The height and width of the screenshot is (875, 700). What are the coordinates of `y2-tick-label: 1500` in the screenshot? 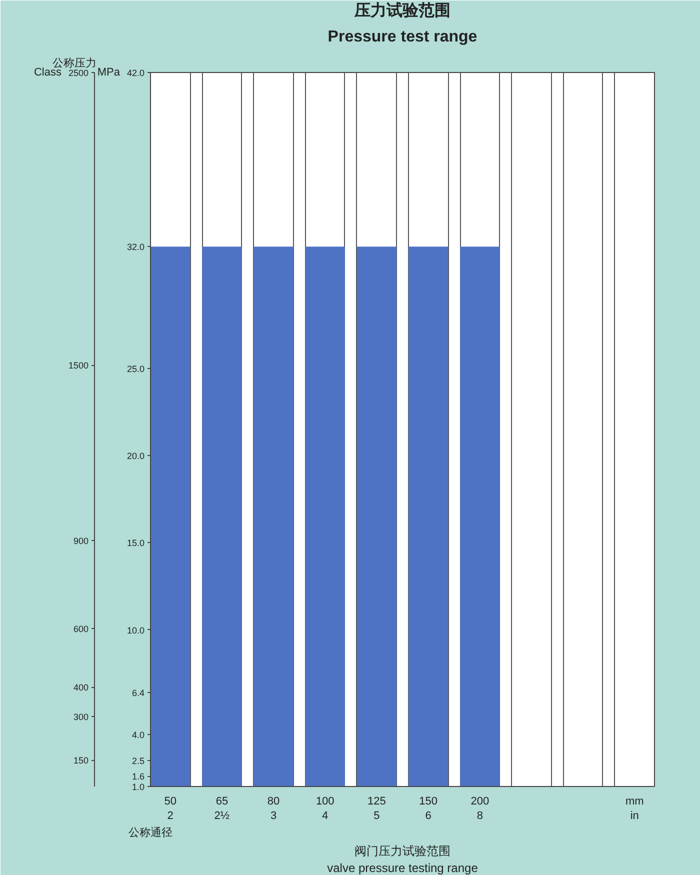 It's located at (78, 365).